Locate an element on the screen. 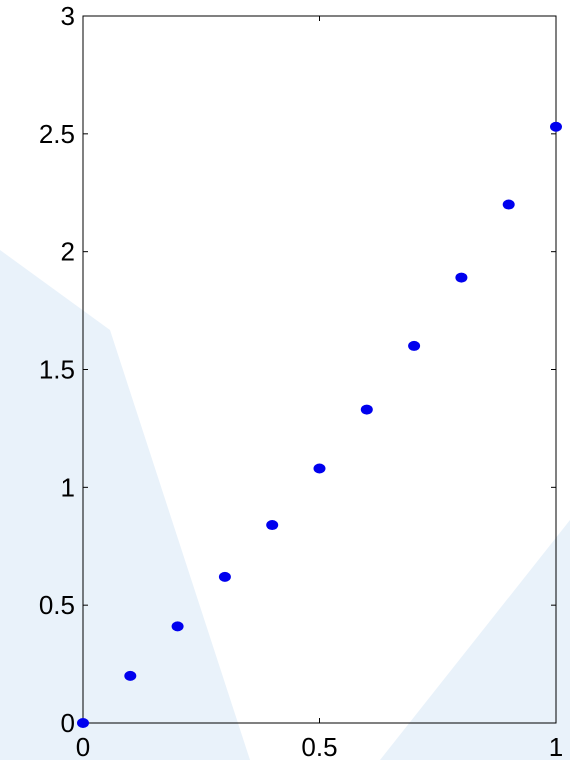  y-tick-label: 1.5 is located at coordinates (57, 370).